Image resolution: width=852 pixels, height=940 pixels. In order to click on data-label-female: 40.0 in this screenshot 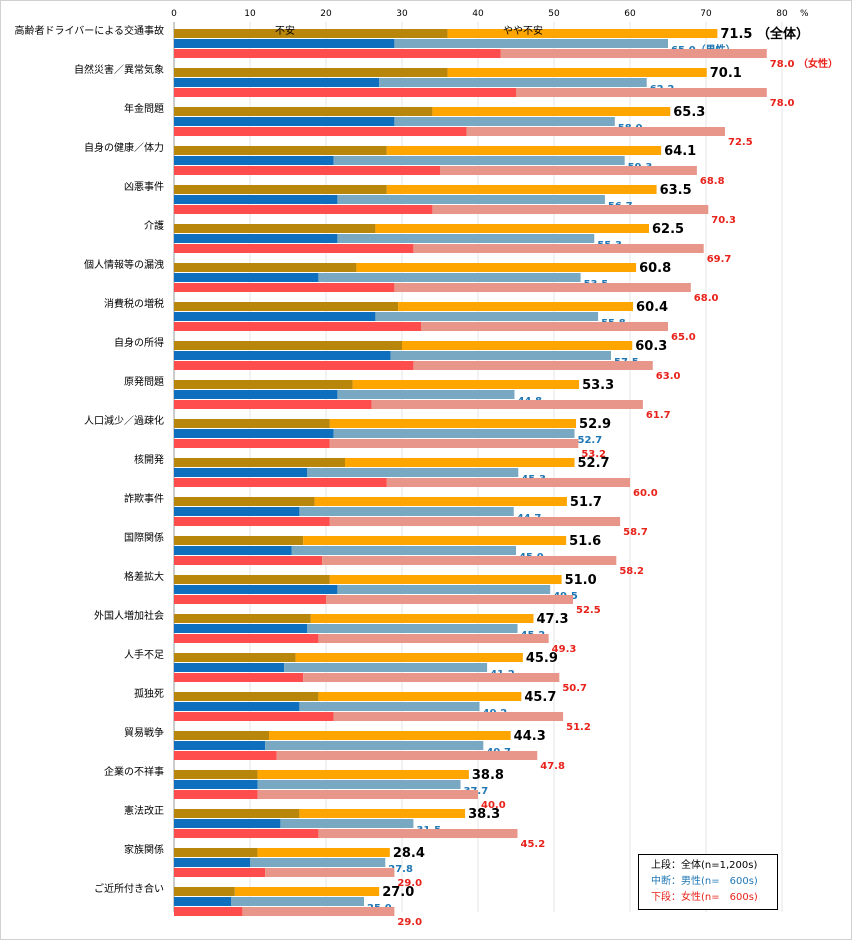, I will do `click(493, 805)`.